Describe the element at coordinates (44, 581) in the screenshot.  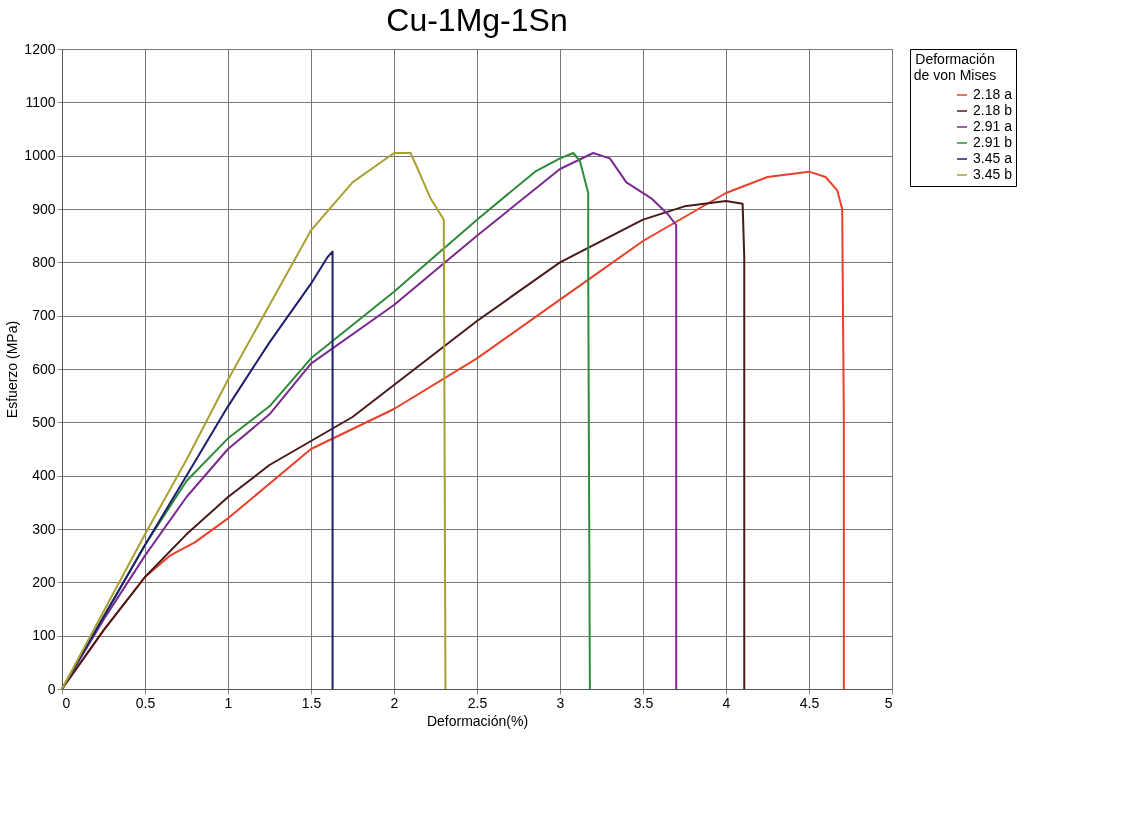
I see `y-tick-label: 200` at that location.